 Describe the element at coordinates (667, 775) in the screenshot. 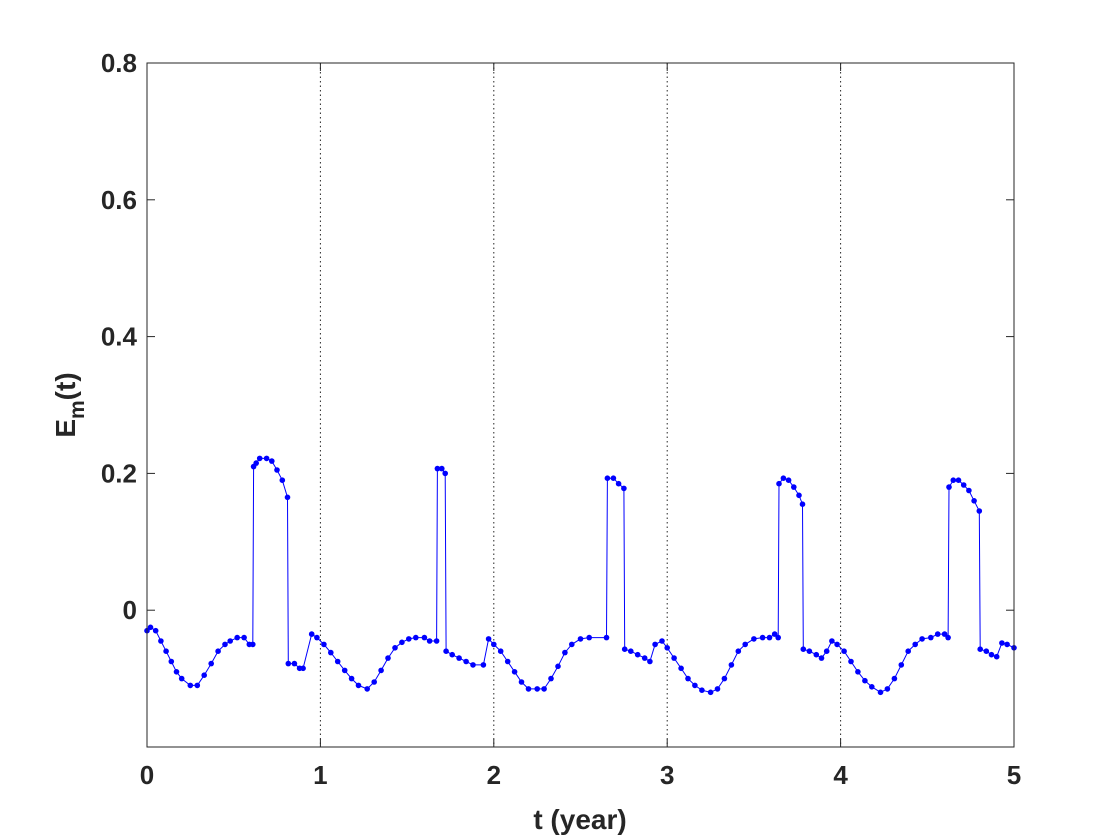

I see `x-tick-label: 3` at that location.